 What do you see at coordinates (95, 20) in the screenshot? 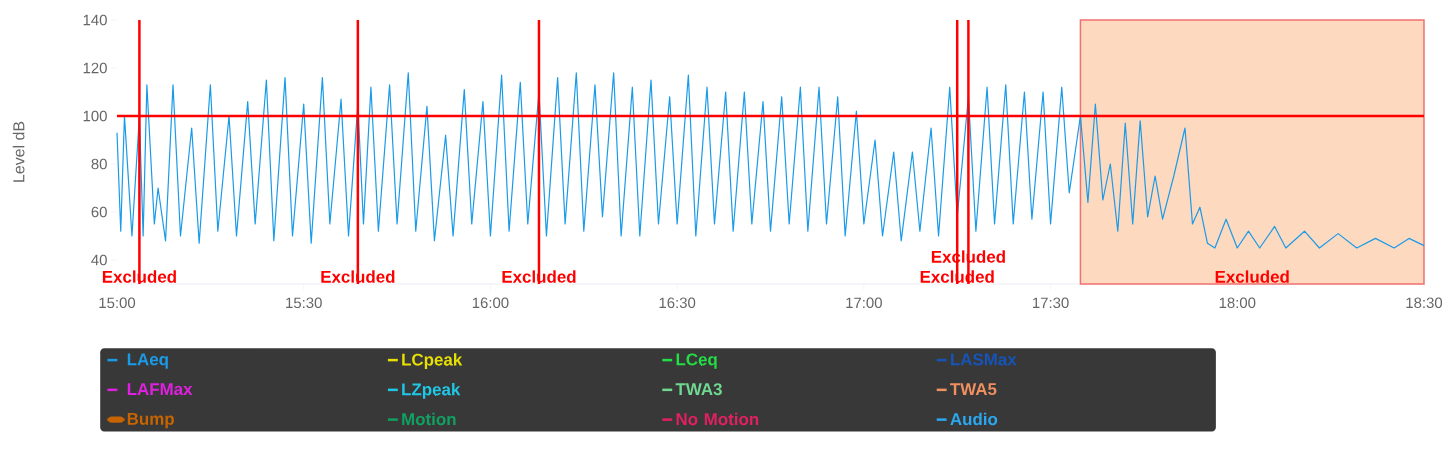
I see `y-tick-label: 140` at bounding box center [95, 20].